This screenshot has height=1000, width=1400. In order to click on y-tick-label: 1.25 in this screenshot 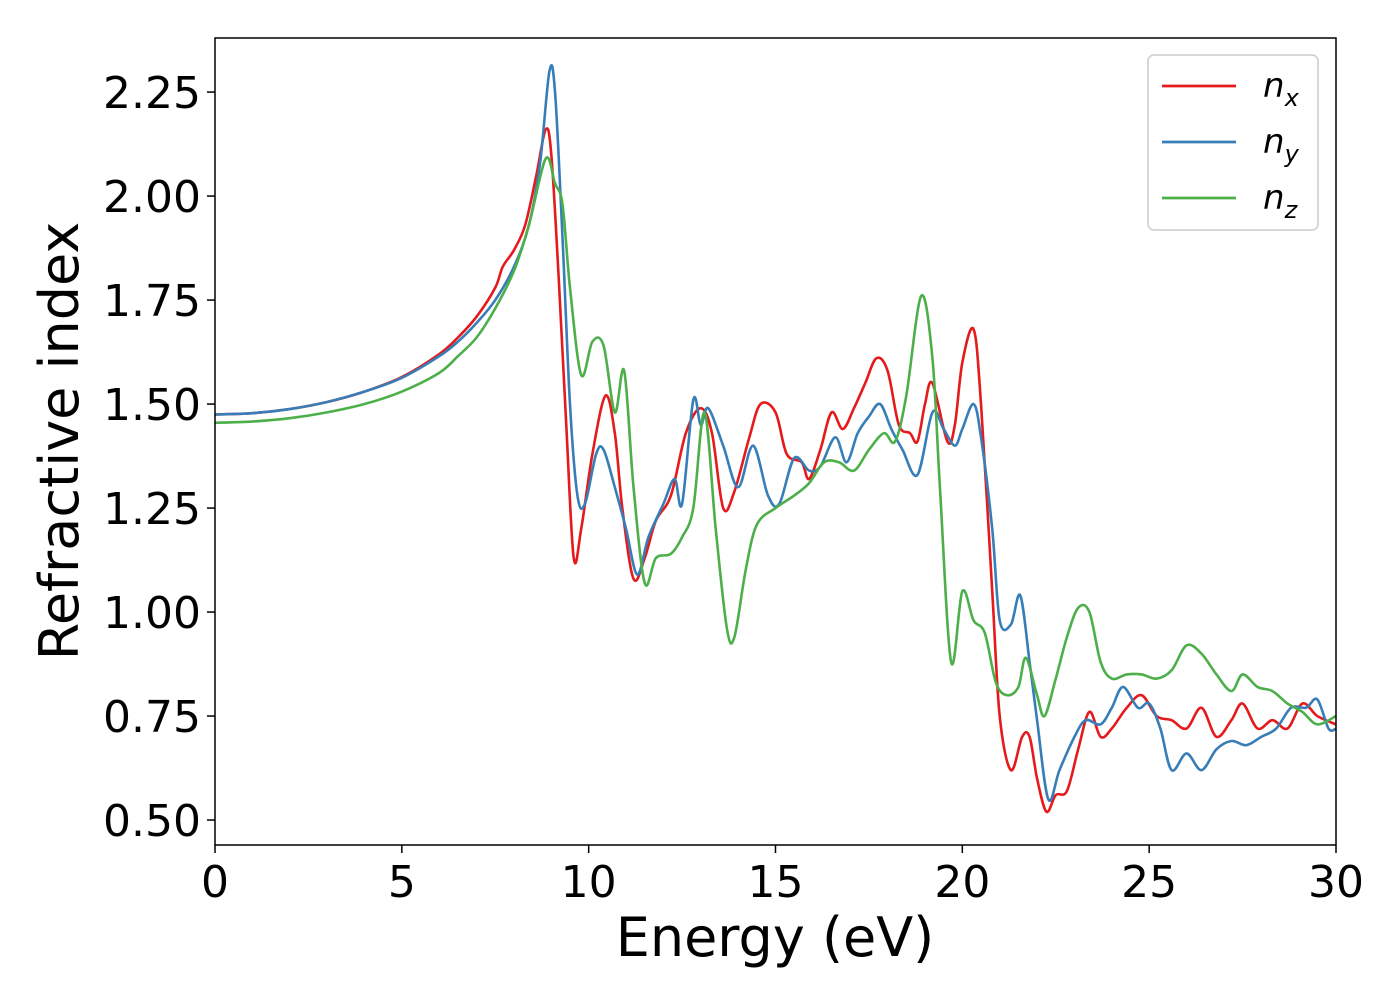, I will do `click(152, 509)`.